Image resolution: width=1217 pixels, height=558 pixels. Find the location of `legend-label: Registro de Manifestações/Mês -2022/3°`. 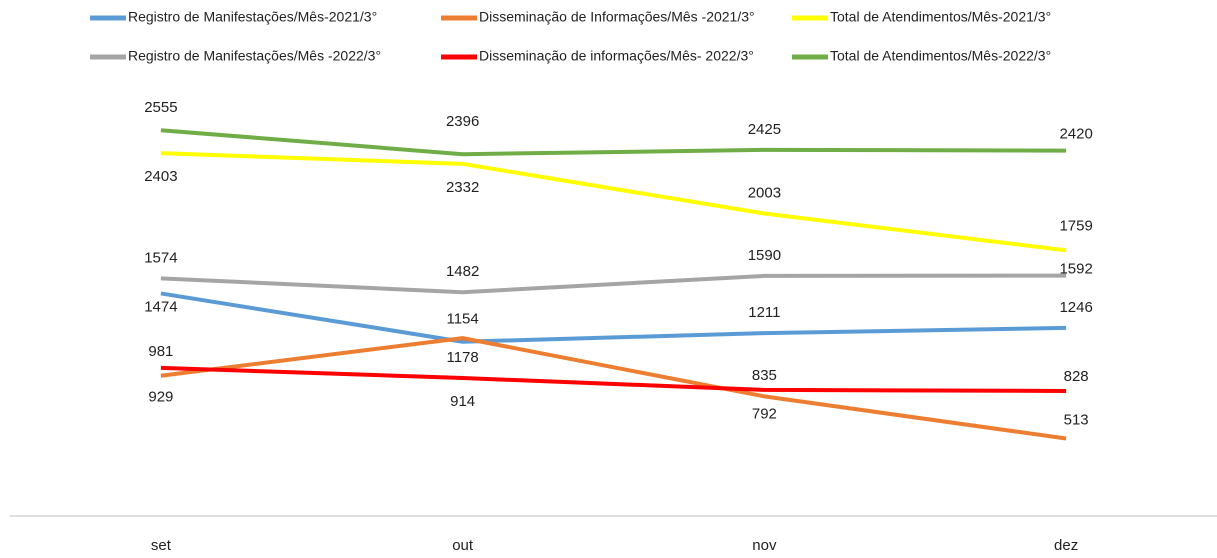

legend-label: Registro de Manifestações/Mês -2022/3° is located at coordinates (254, 56).